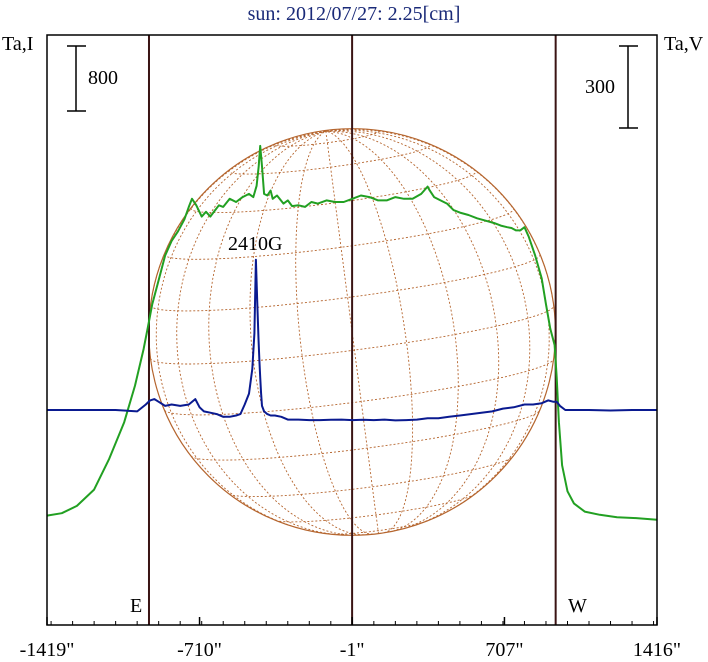 This screenshot has height=662, width=708. Describe the element at coordinates (577, 606) in the screenshot. I see `west-limb-label: W` at that location.